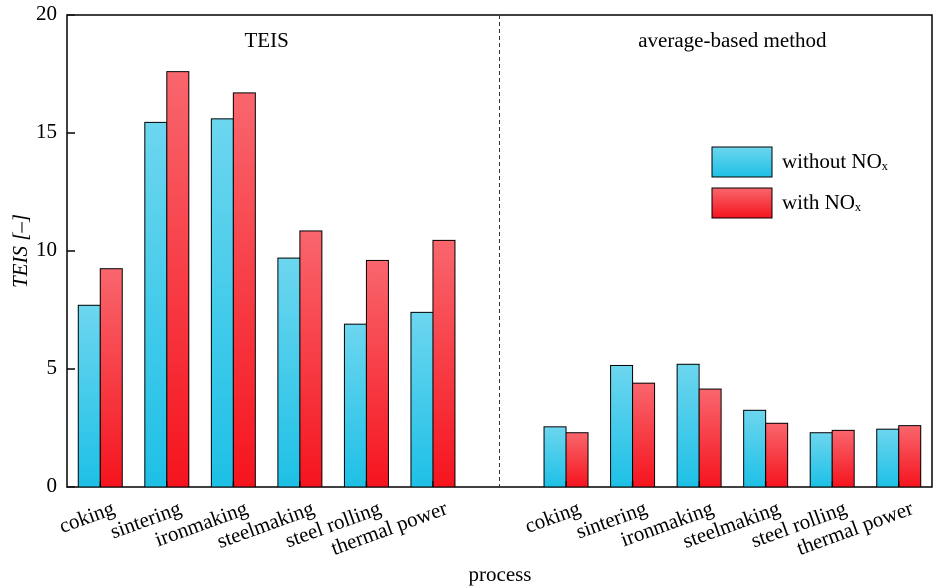 The image size is (937, 588). Describe the element at coordinates (20, 251) in the screenshot. I see `y-axis-title: TEIS [–]` at that location.